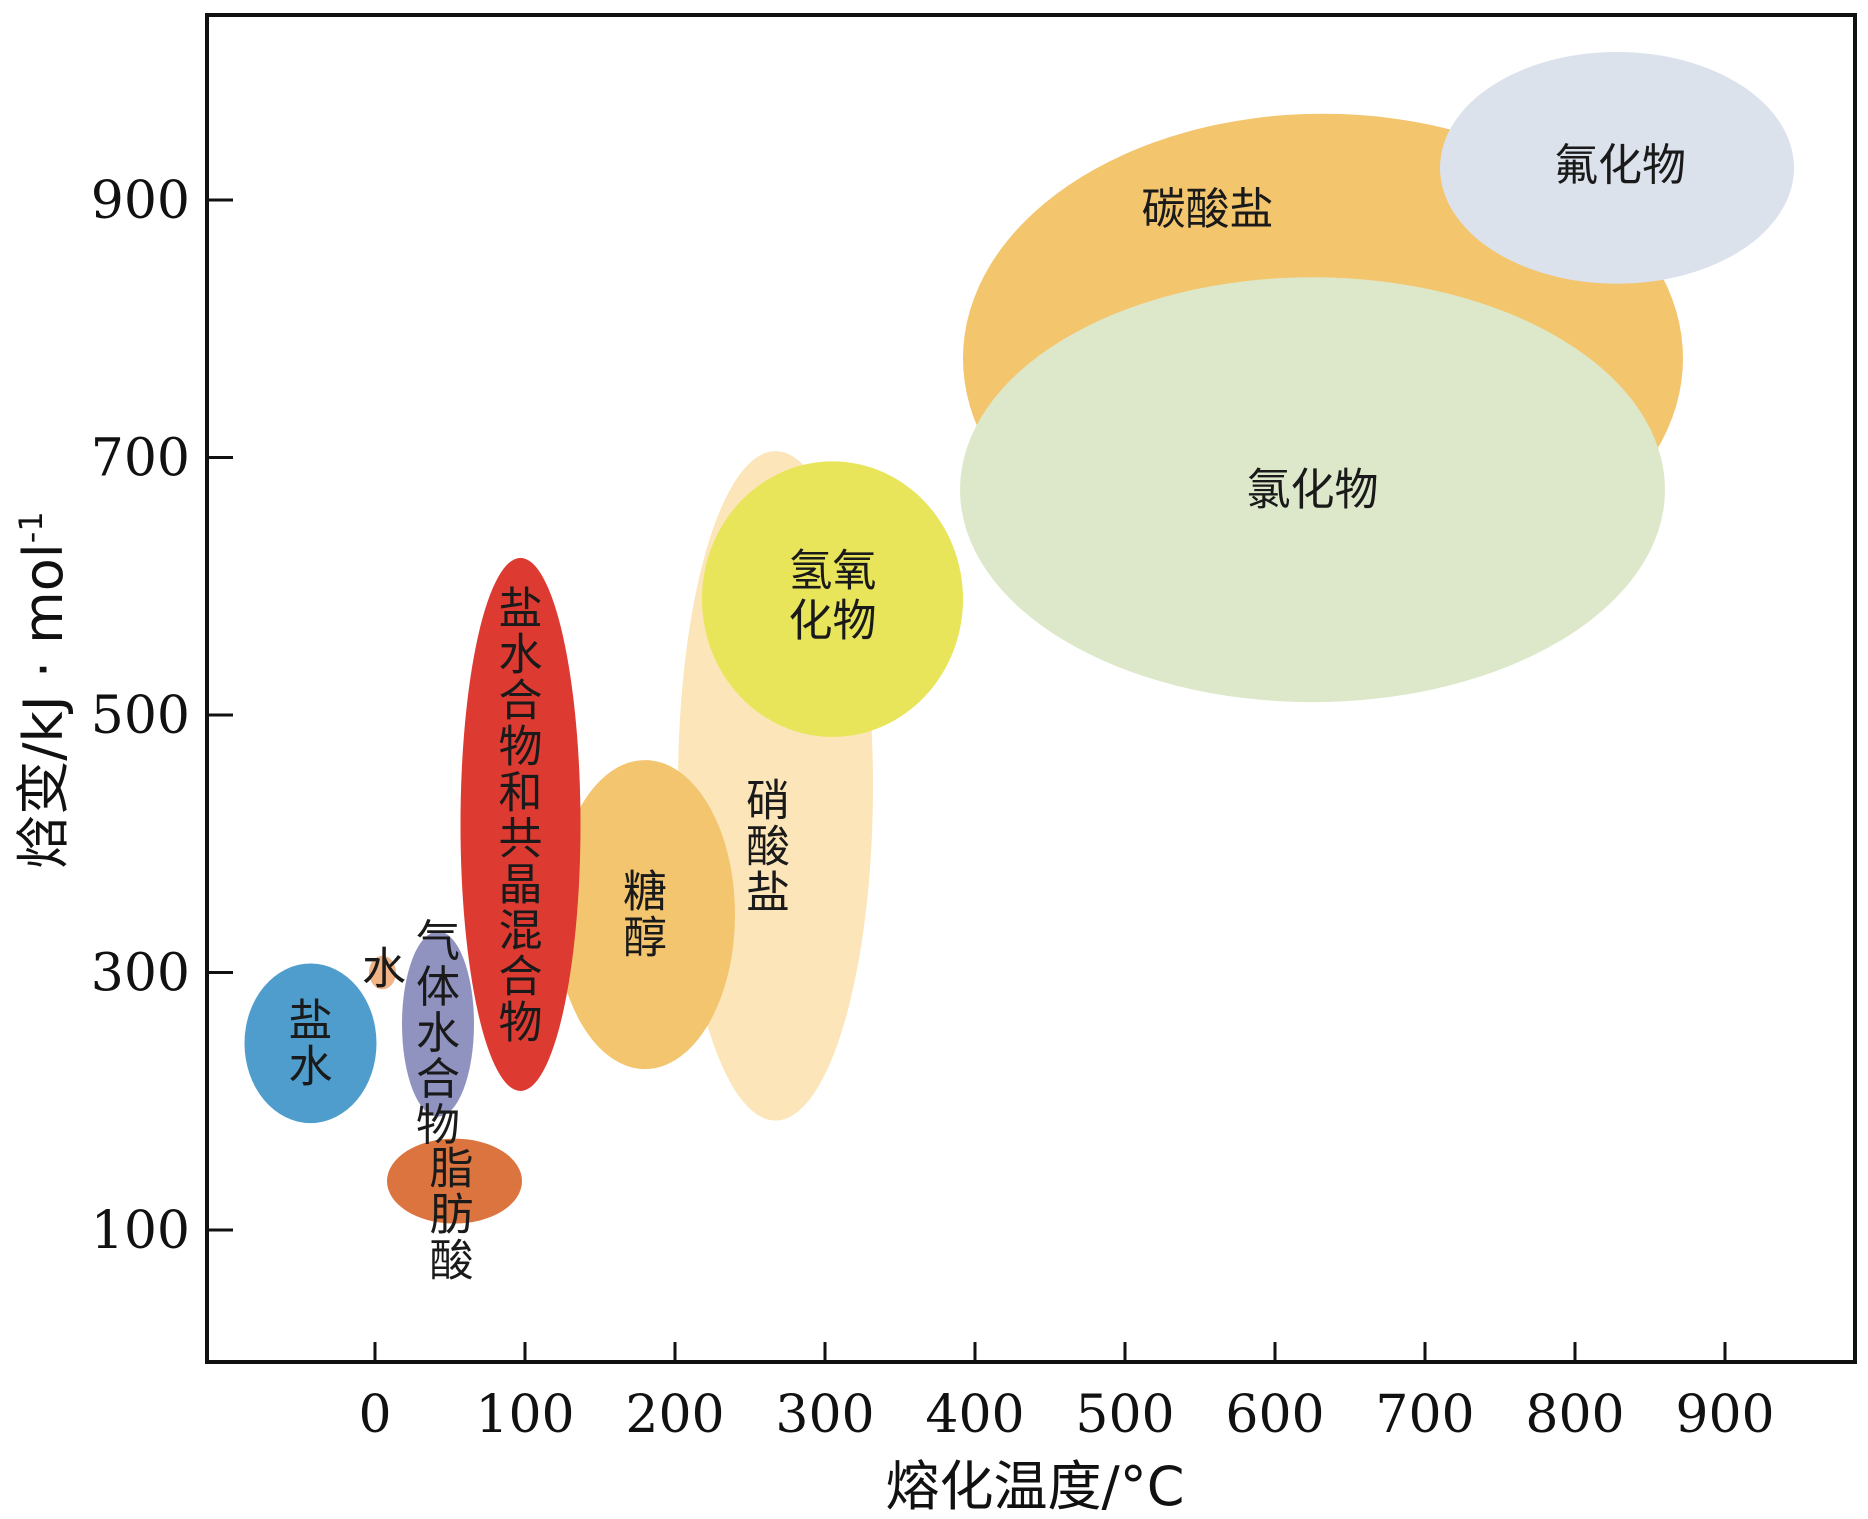  I want to click on y-axis-ticks: 100 300 500 700 900, so click(162, 716).